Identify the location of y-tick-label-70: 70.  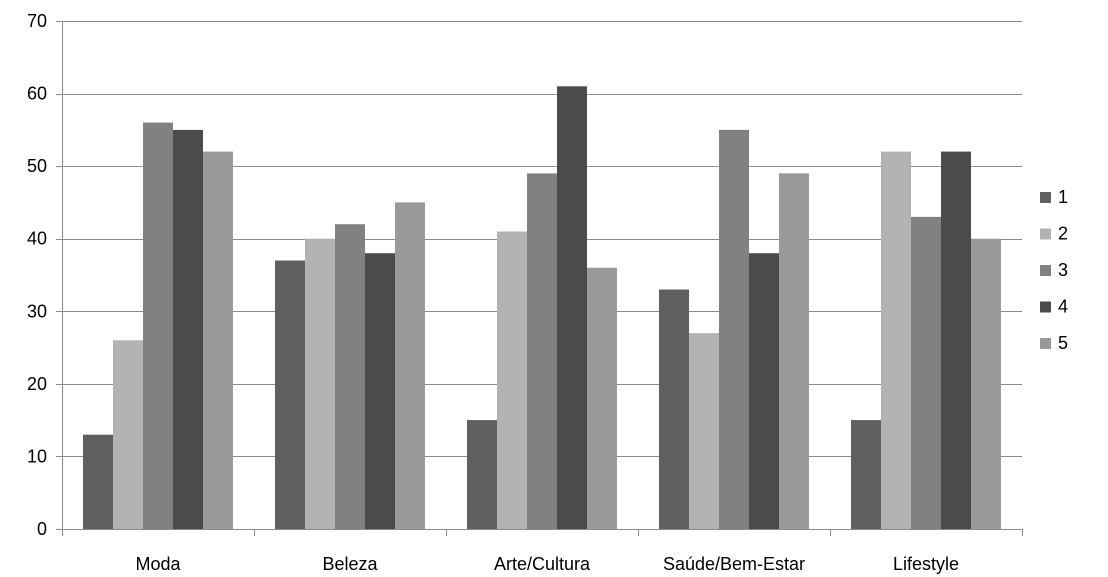
(37, 21).